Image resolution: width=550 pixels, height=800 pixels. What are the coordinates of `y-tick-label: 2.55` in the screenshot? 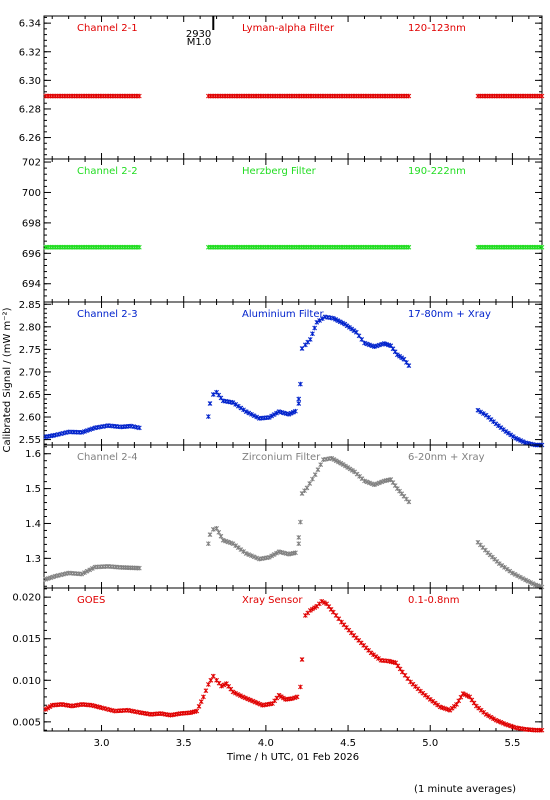 It's located at (30, 440).